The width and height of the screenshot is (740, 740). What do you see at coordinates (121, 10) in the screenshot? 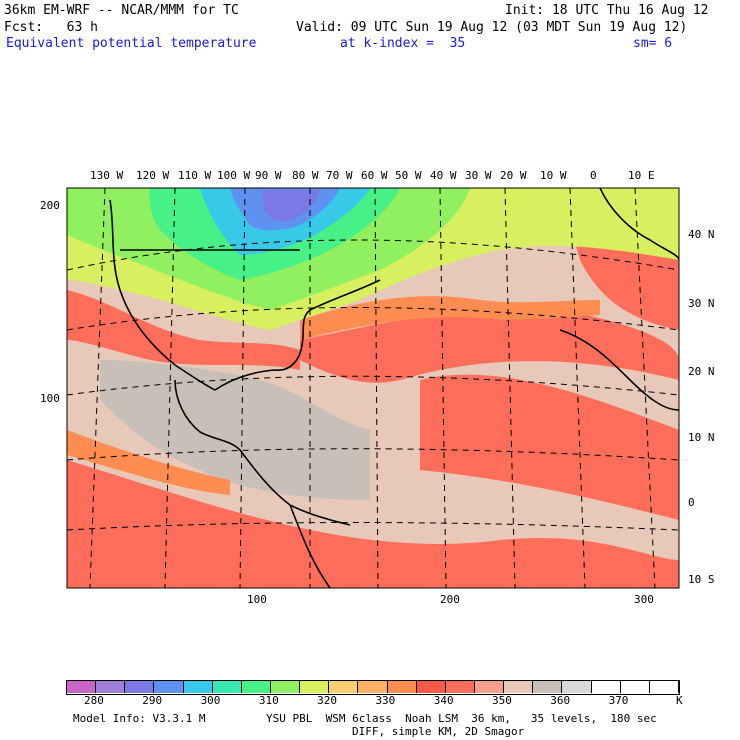
I see `model-title: 36km EM-WRF -- NCAR/MMM for TC` at bounding box center [121, 10].